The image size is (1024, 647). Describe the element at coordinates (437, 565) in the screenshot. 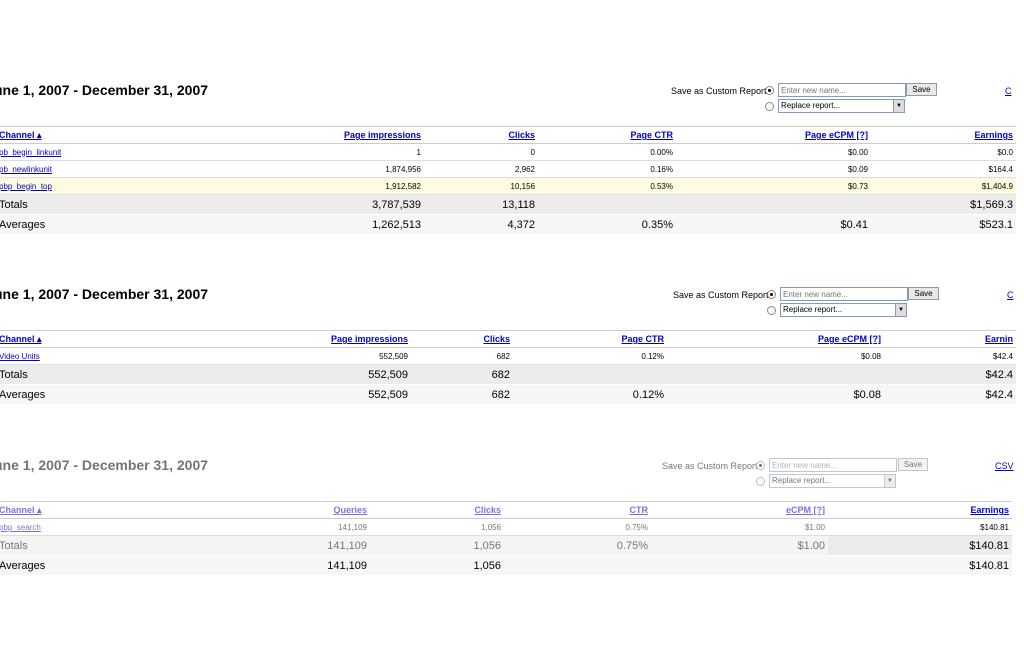

I see `avg-clicks: 1,056` at that location.